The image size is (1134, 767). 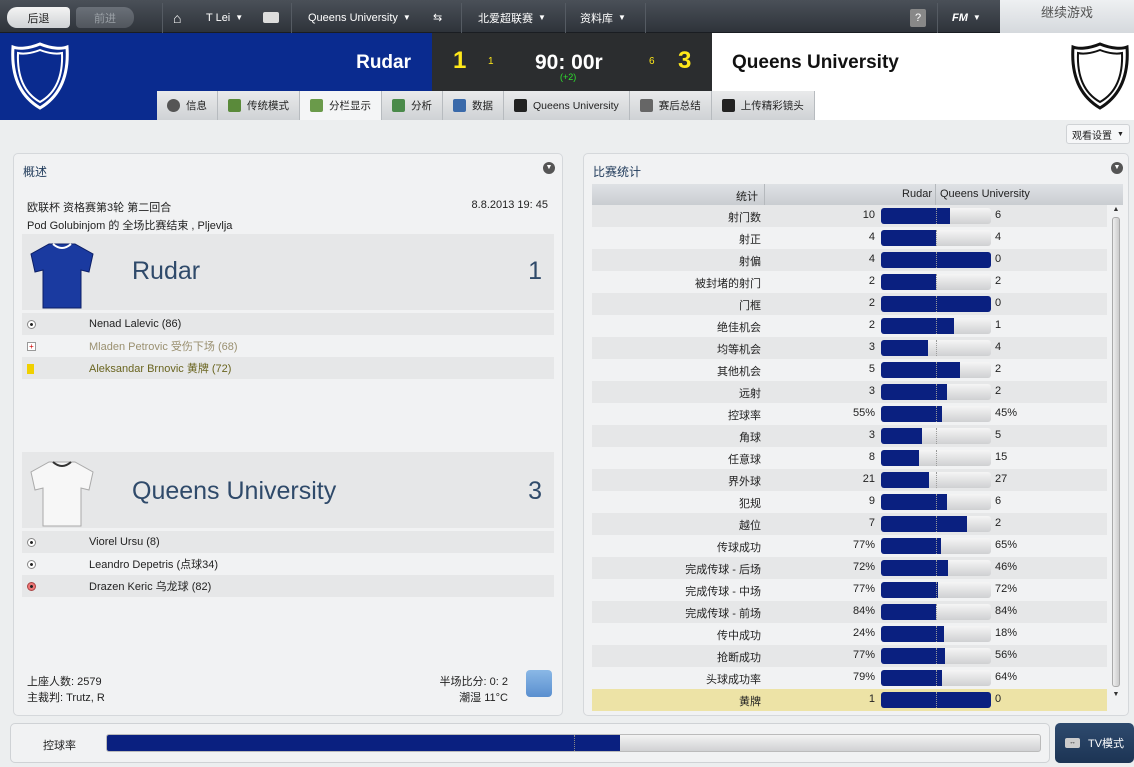 I want to click on home-icon: ⌂, so click(x=177, y=17).